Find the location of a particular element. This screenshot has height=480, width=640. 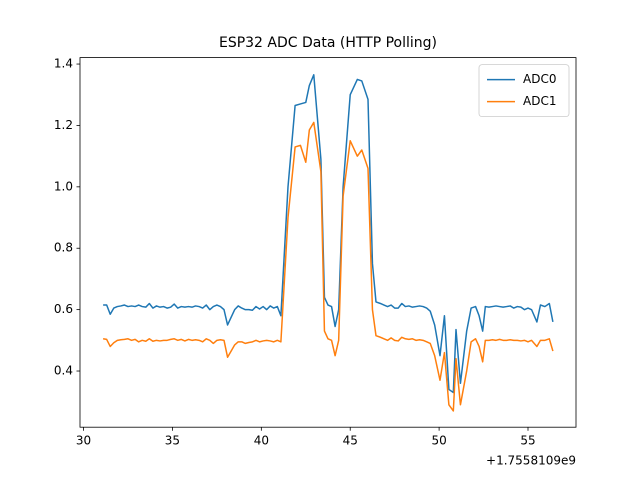

x-tick-label: 45 is located at coordinates (350, 441).